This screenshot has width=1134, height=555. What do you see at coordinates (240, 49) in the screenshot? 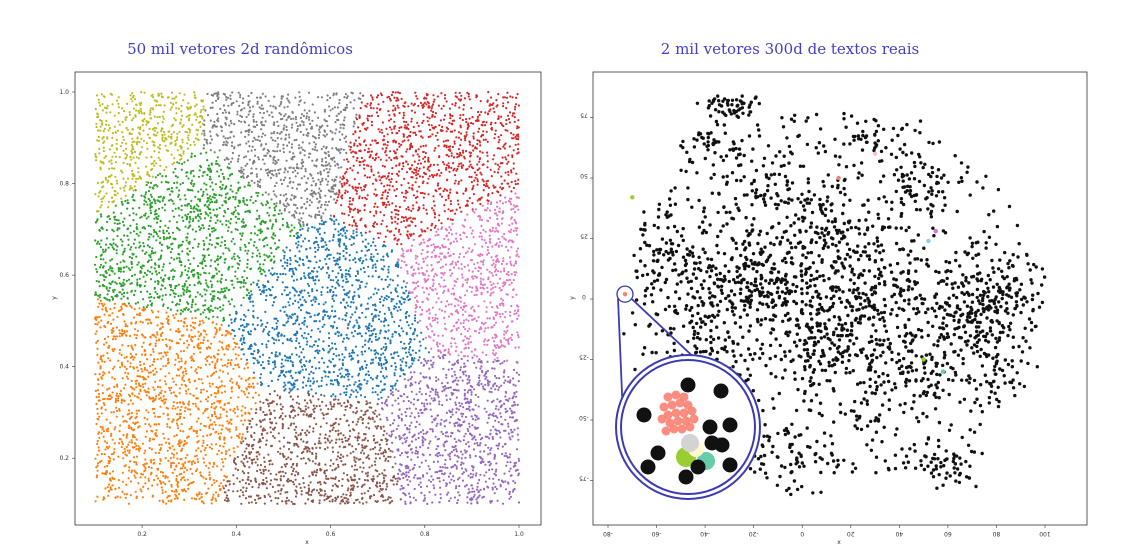
I see `left-chart-title: 50 mil vetores 2d randômicos` at bounding box center [240, 49].